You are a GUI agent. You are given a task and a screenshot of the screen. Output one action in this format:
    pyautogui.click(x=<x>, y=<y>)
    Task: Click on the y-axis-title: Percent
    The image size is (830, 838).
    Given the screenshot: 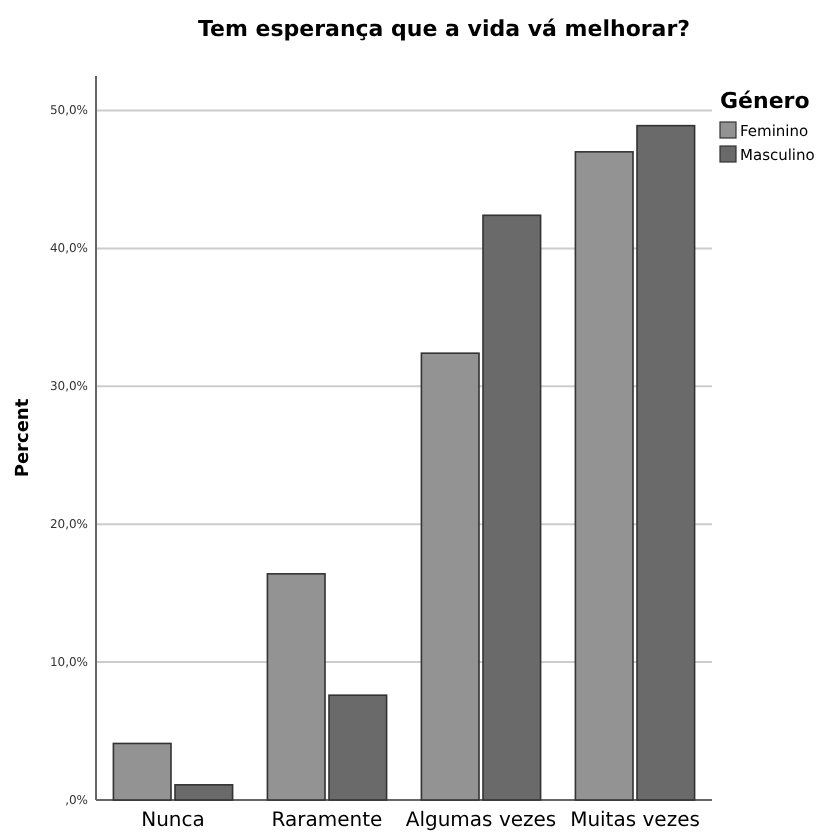 What is the action you would take?
    pyautogui.click(x=24, y=437)
    